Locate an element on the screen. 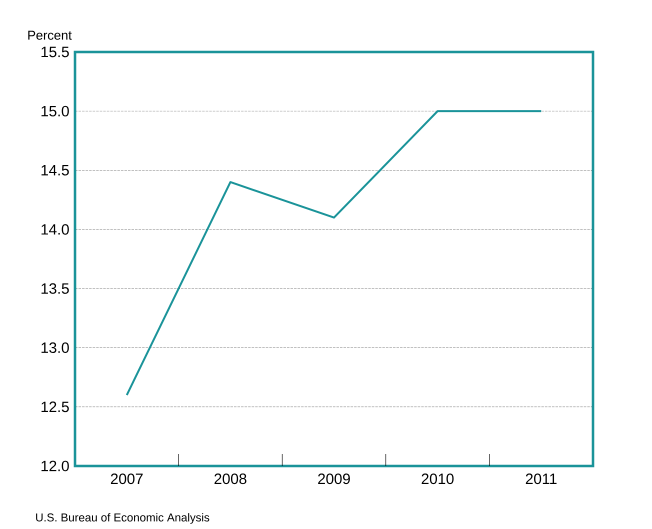 This screenshot has height=529, width=652. y-tick-label: 15.0 is located at coordinates (55, 111).